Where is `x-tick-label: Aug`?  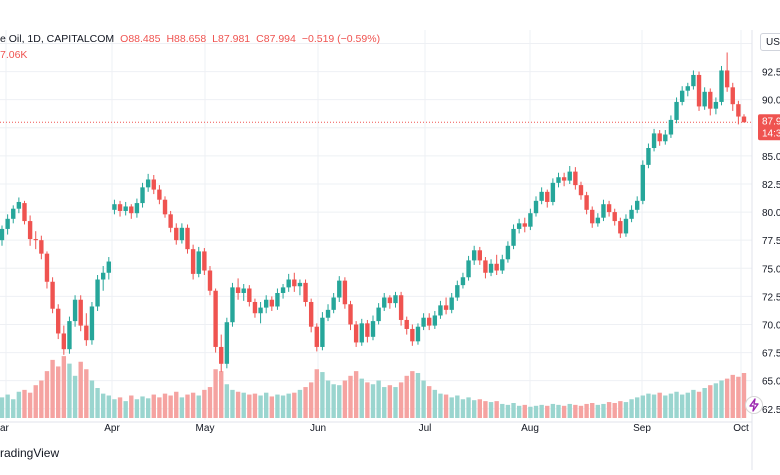 x-tick-label: Aug is located at coordinates (530, 428).